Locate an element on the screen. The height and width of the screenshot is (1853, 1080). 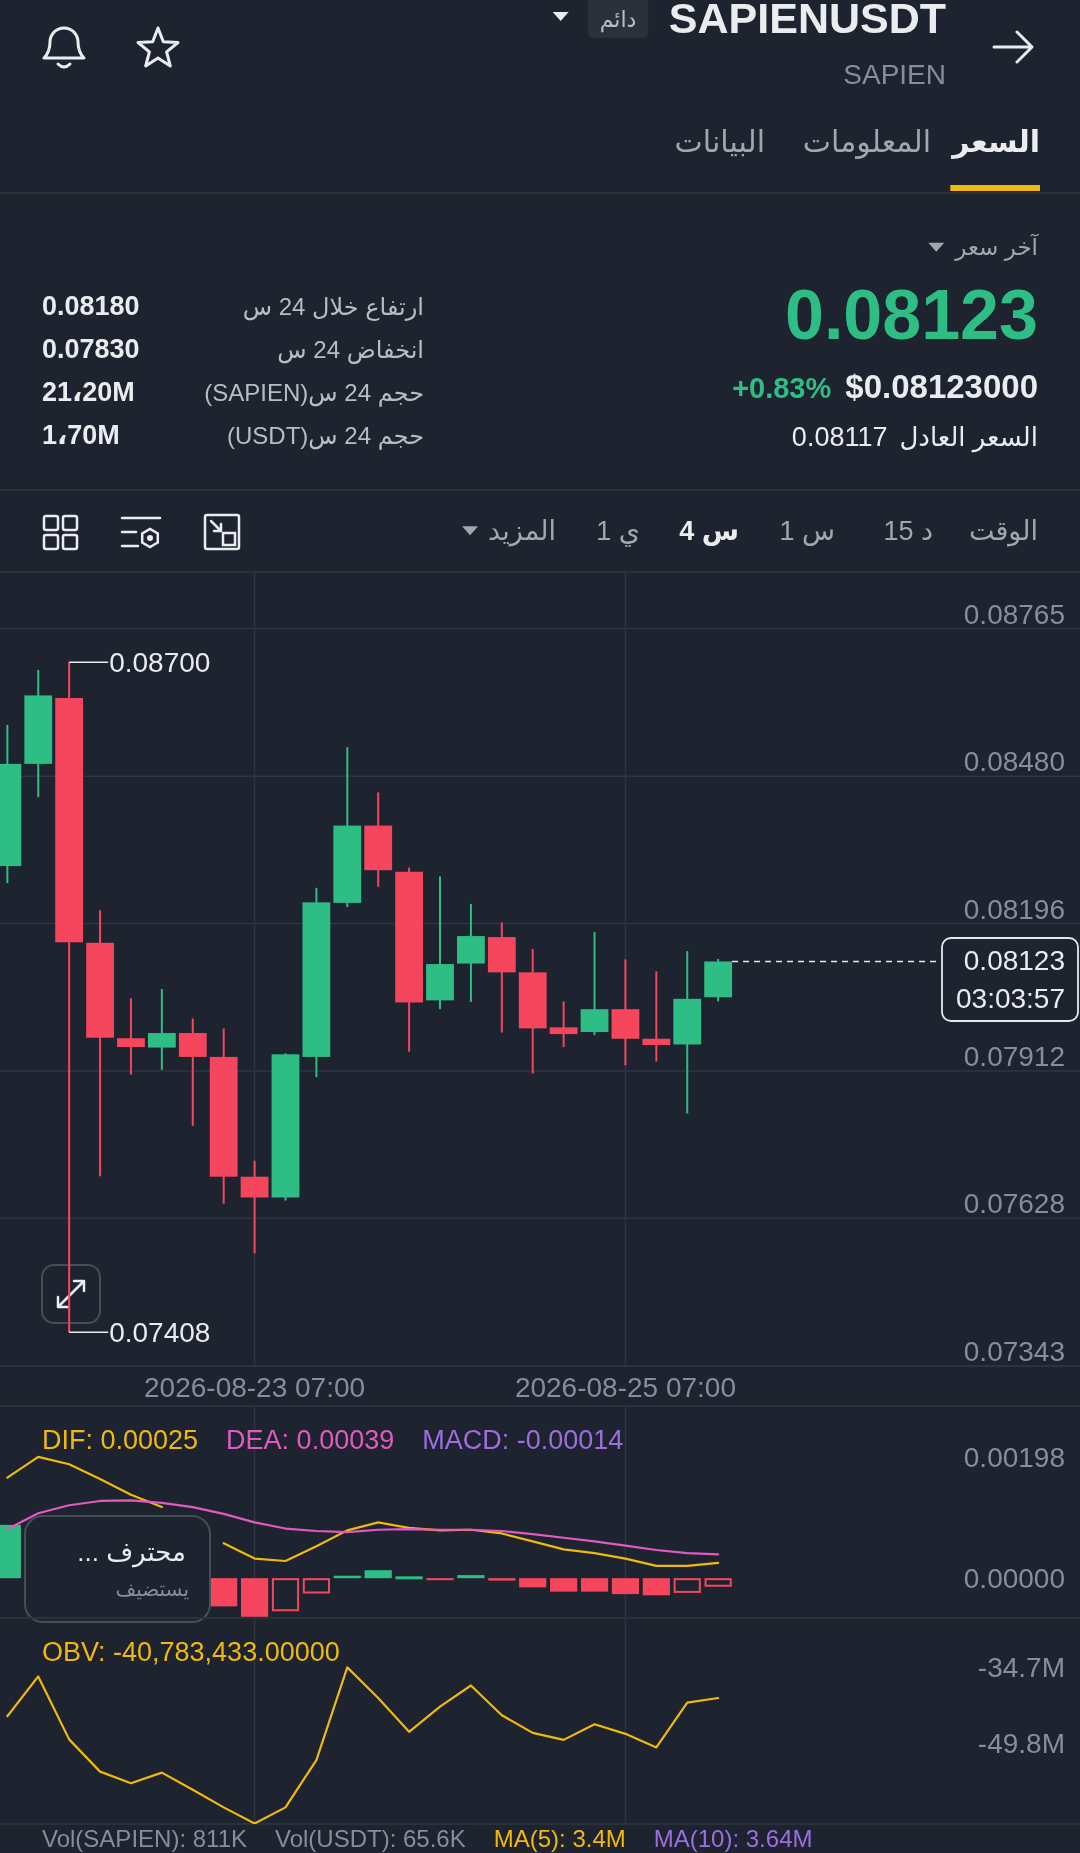
text: حجم 24 س(USDT) is located at coordinates (325, 436).